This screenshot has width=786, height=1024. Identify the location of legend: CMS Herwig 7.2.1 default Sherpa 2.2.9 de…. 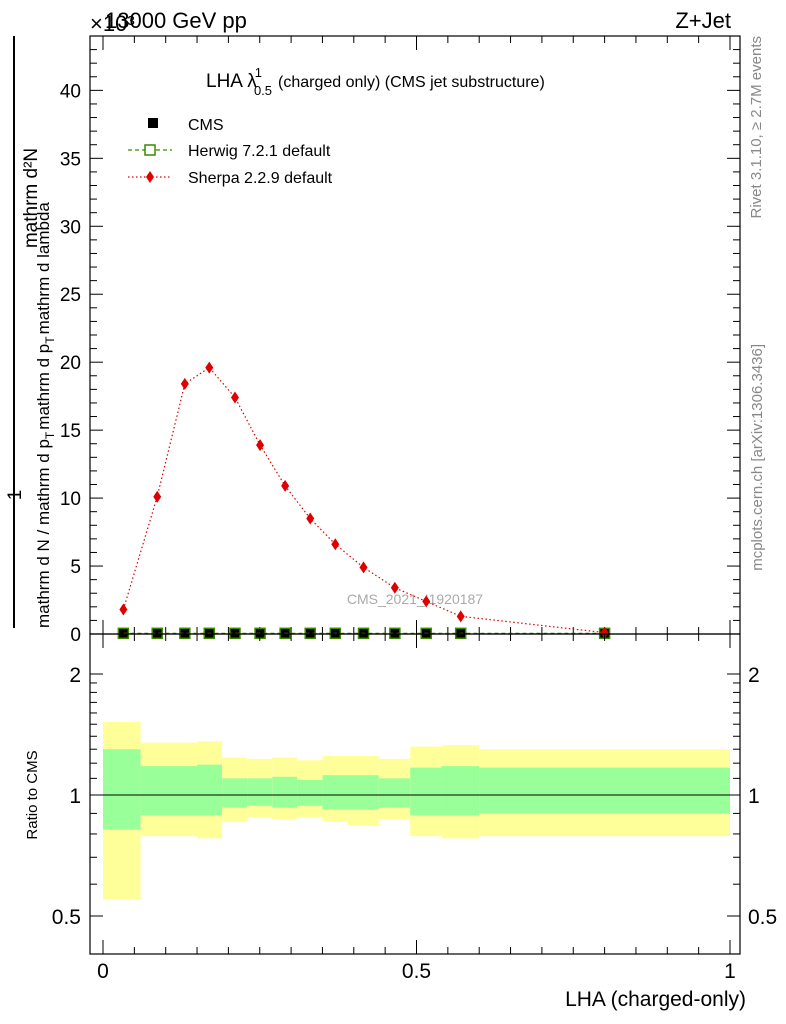
(230, 152).